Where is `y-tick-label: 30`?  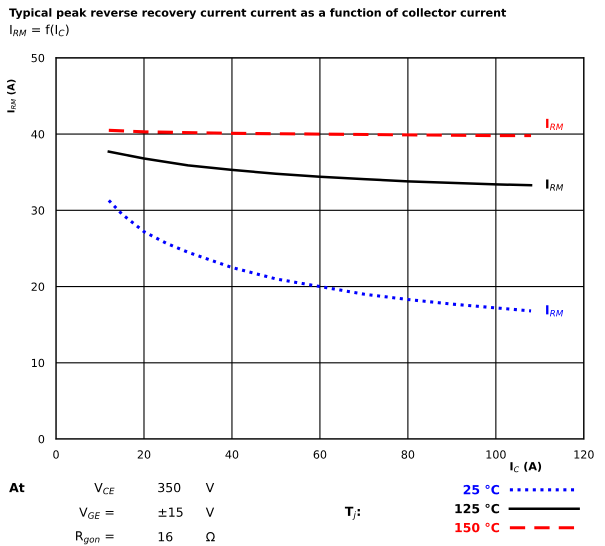 y-tick-label: 30 is located at coordinates (38, 210).